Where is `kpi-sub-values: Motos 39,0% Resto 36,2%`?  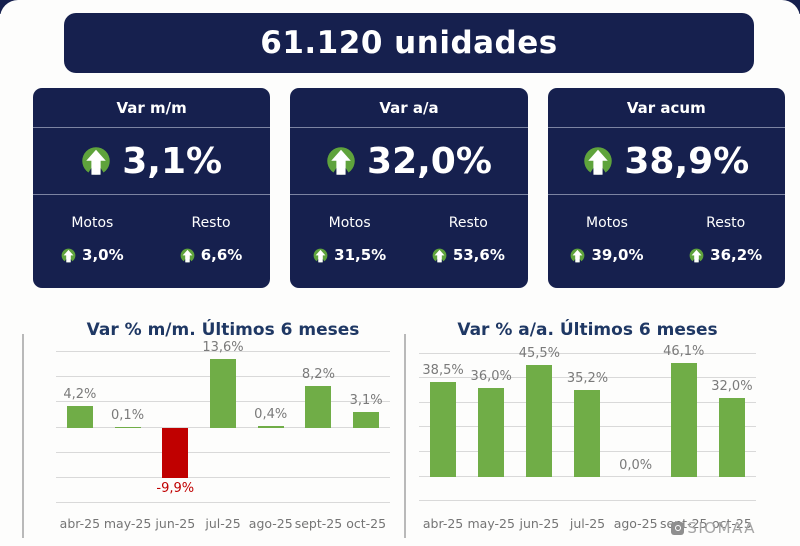
kpi-sub-values: Motos 39,0% Resto 36,2% is located at coordinates (666, 241).